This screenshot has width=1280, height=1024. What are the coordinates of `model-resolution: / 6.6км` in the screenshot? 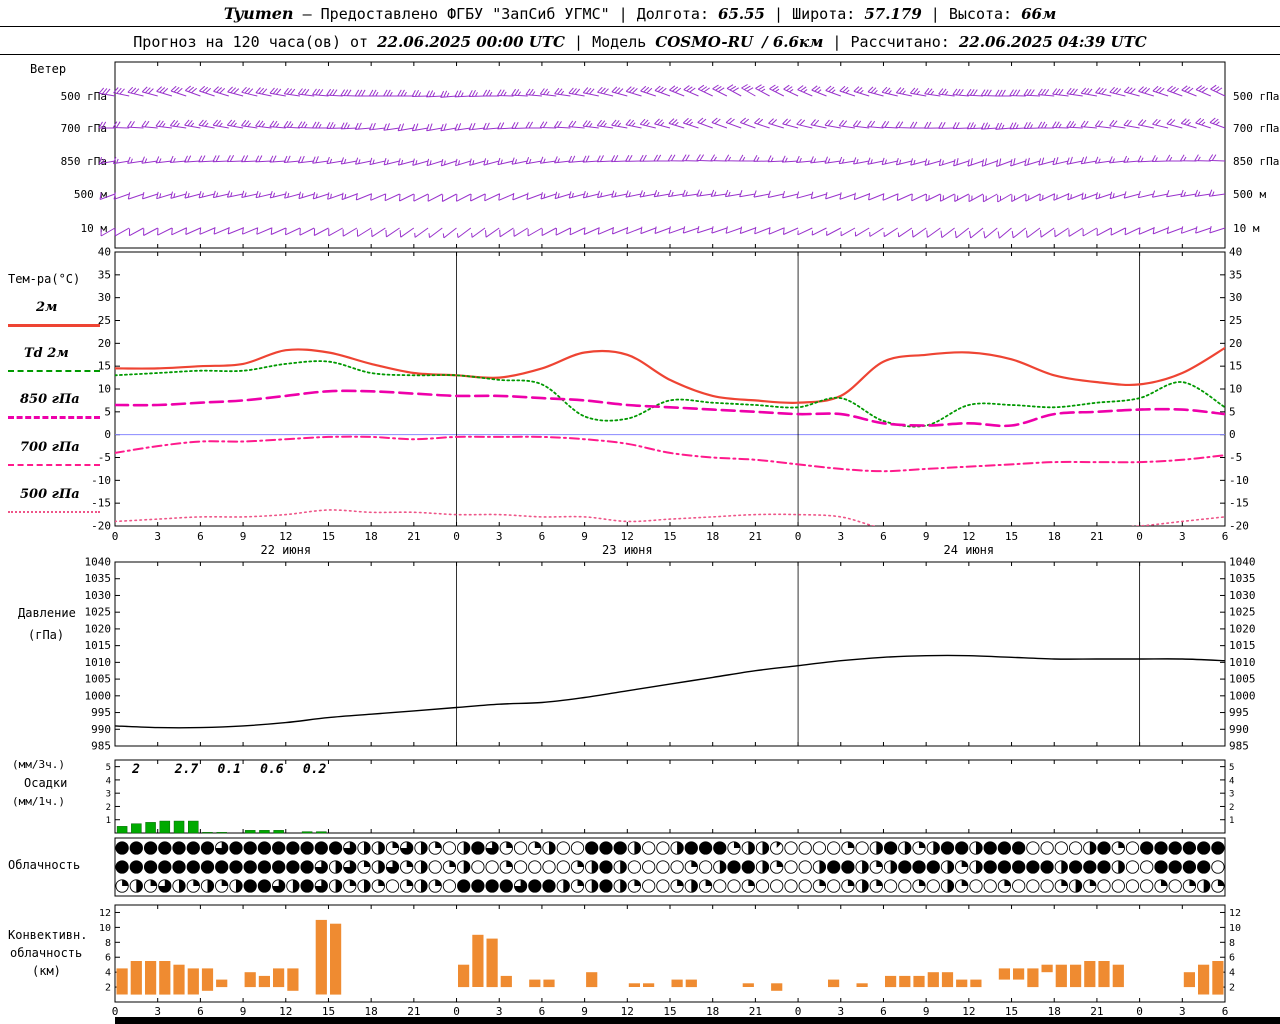 It's located at (793, 42).